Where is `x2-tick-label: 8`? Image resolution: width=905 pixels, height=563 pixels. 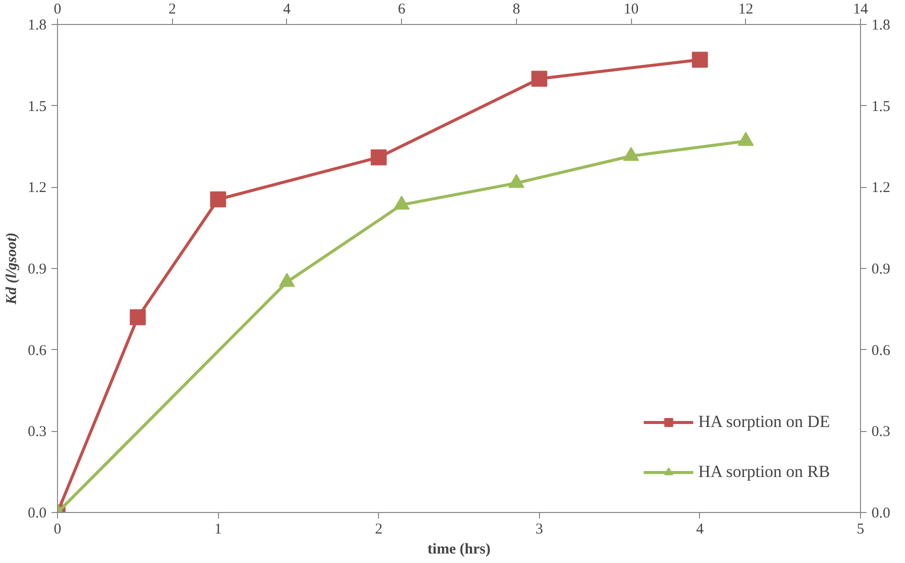 x2-tick-label: 8 is located at coordinates (516, 10).